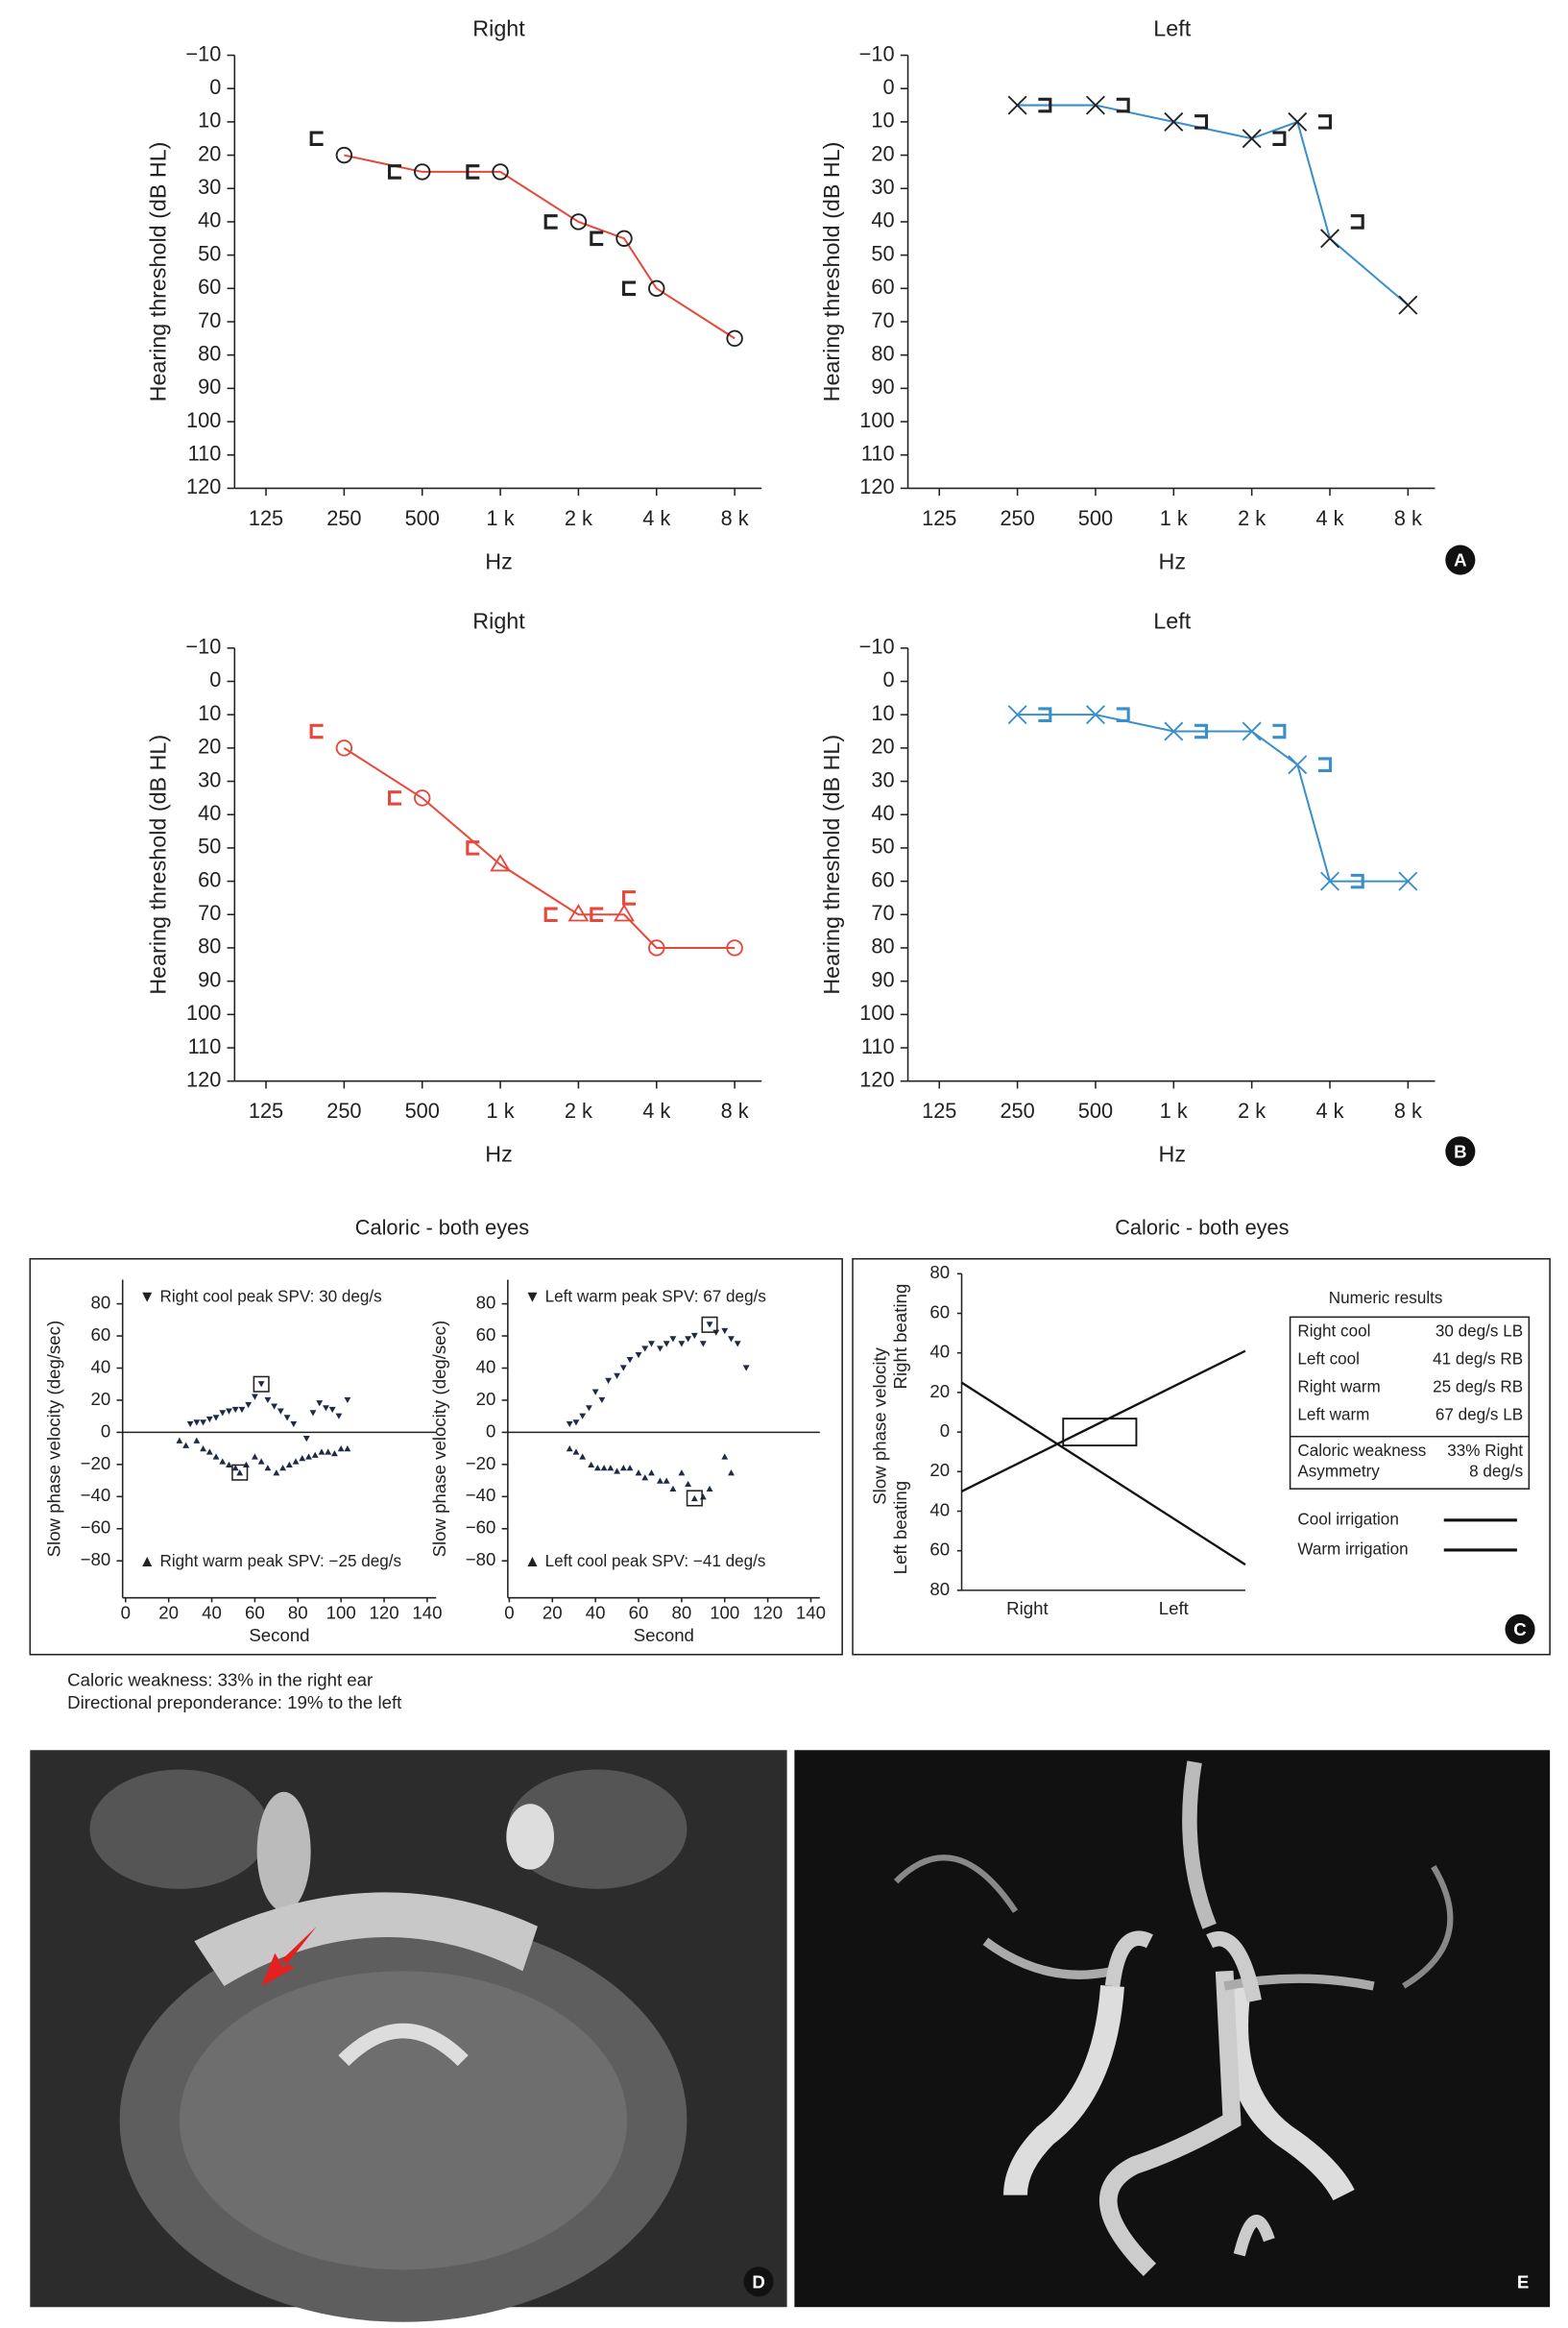  Describe the element at coordinates (1386, 1298) in the screenshot. I see `table-title: Numeric results` at that location.